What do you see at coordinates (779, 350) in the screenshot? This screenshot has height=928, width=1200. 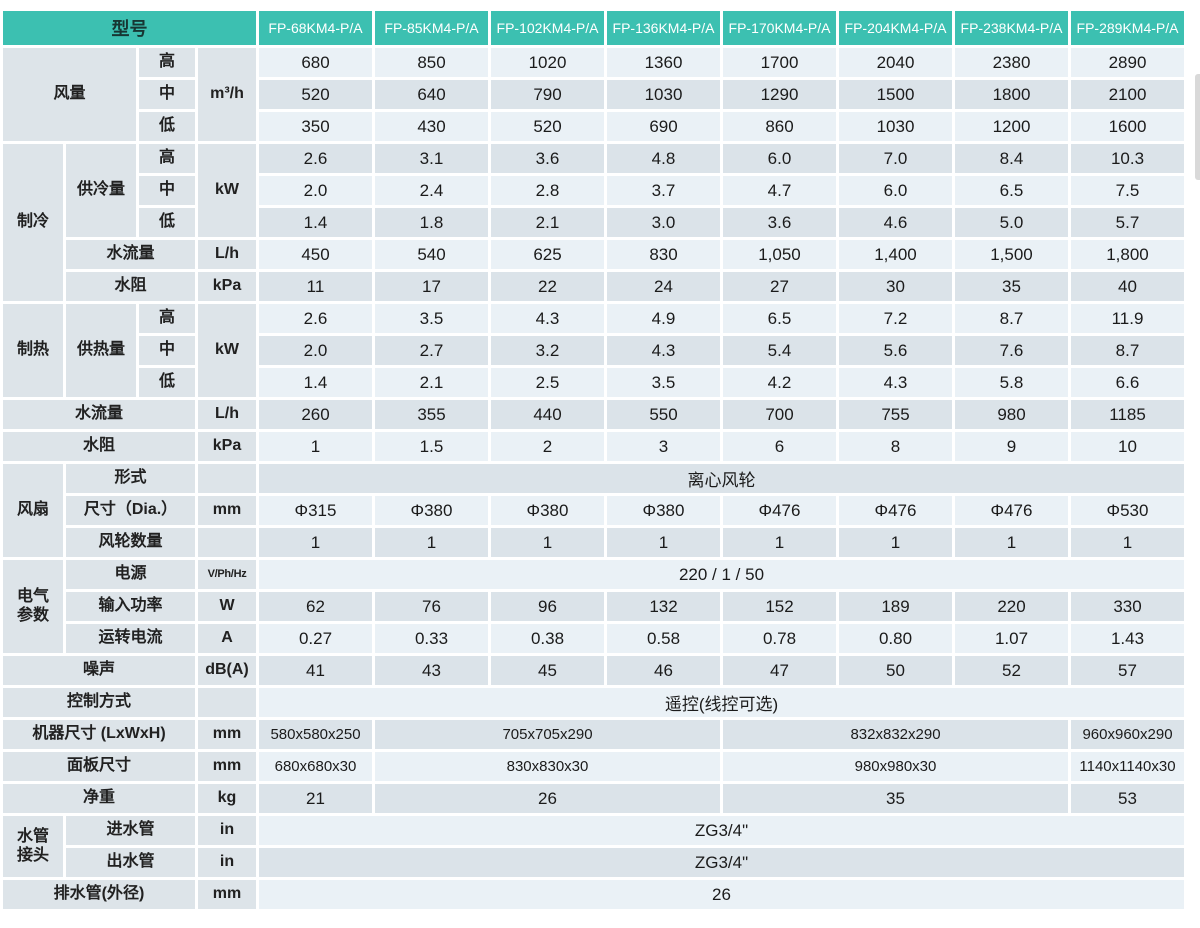 I see `spec-value-cell: 5.4` at bounding box center [779, 350].